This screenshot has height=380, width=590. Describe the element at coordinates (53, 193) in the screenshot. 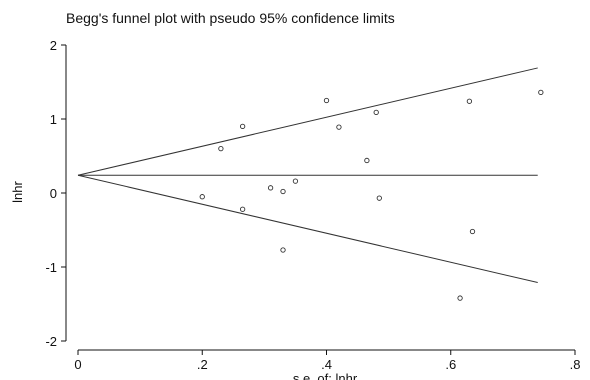

I see `y-tick-label: 0` at that location.